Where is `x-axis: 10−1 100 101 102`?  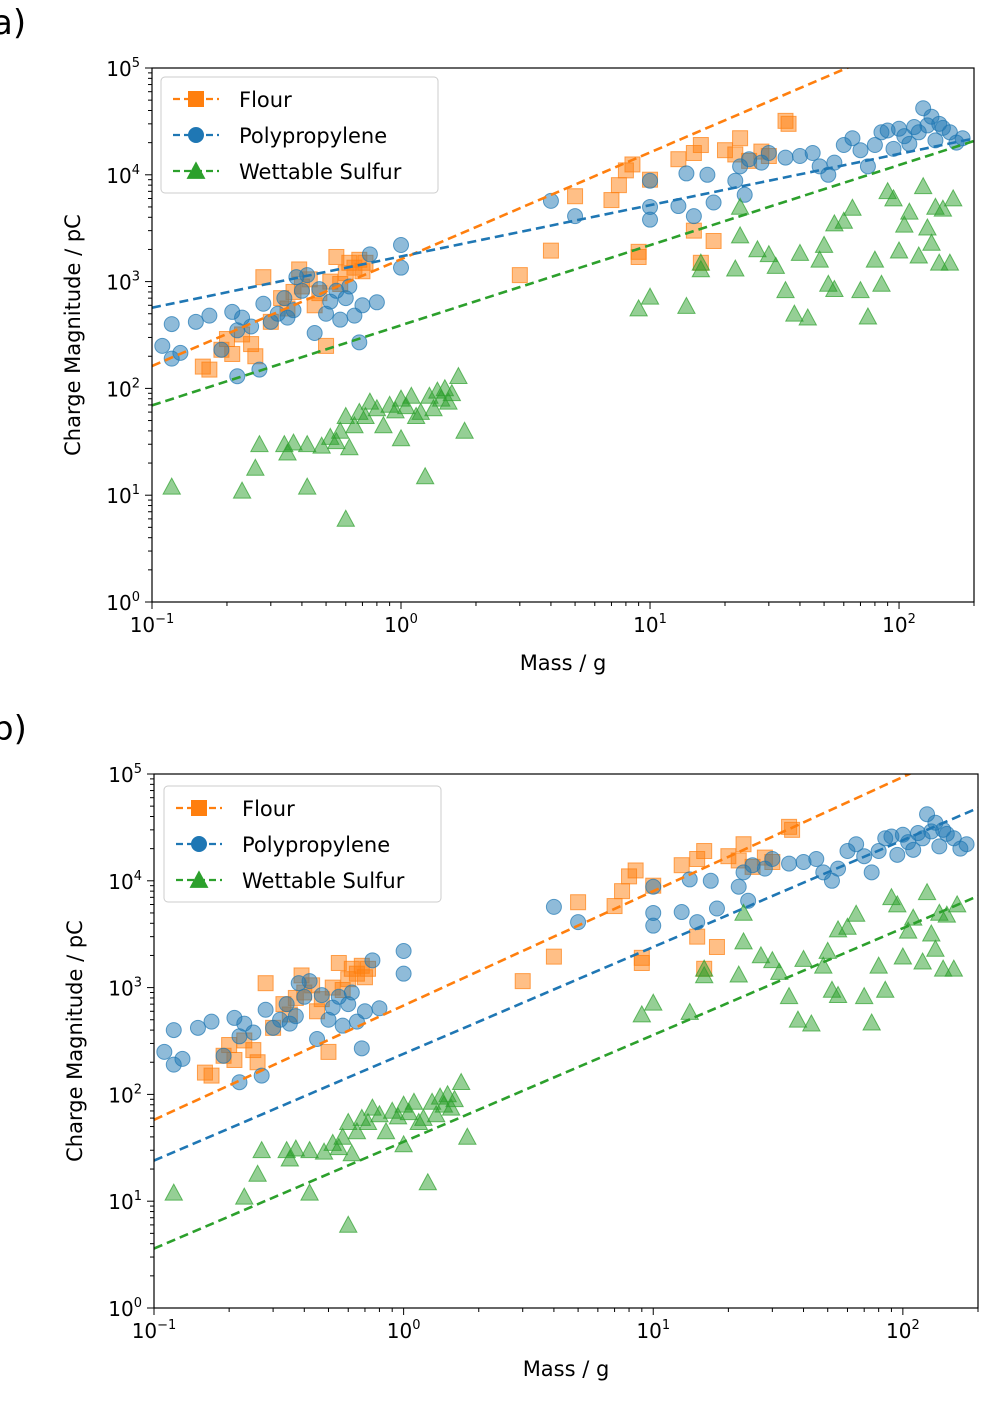
x-axis: 10−1 100 101 102 is located at coordinates (552, 619).